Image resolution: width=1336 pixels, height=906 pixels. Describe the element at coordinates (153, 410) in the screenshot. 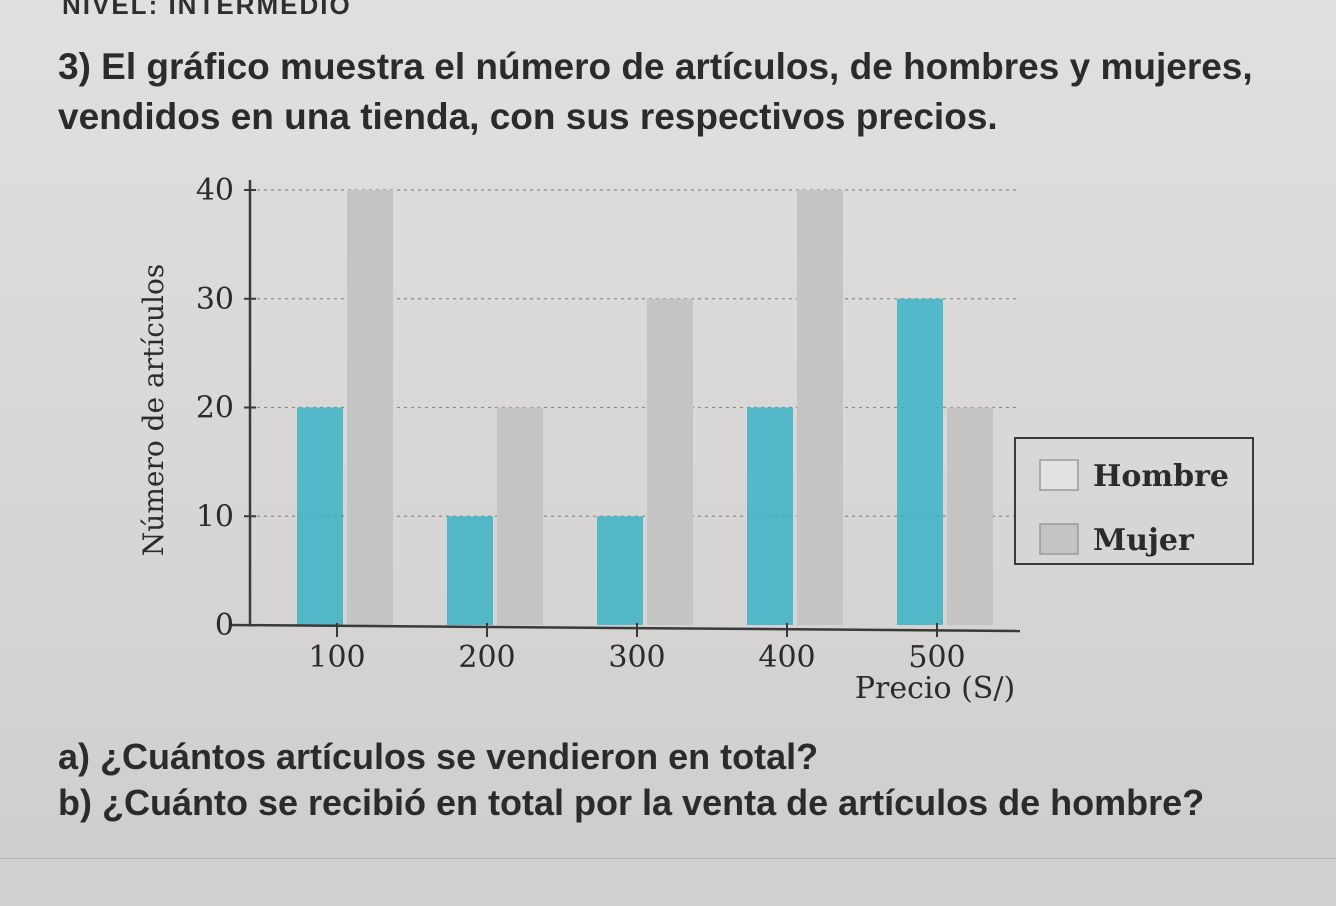

I see `y-axis-title: Número de artículos` at that location.